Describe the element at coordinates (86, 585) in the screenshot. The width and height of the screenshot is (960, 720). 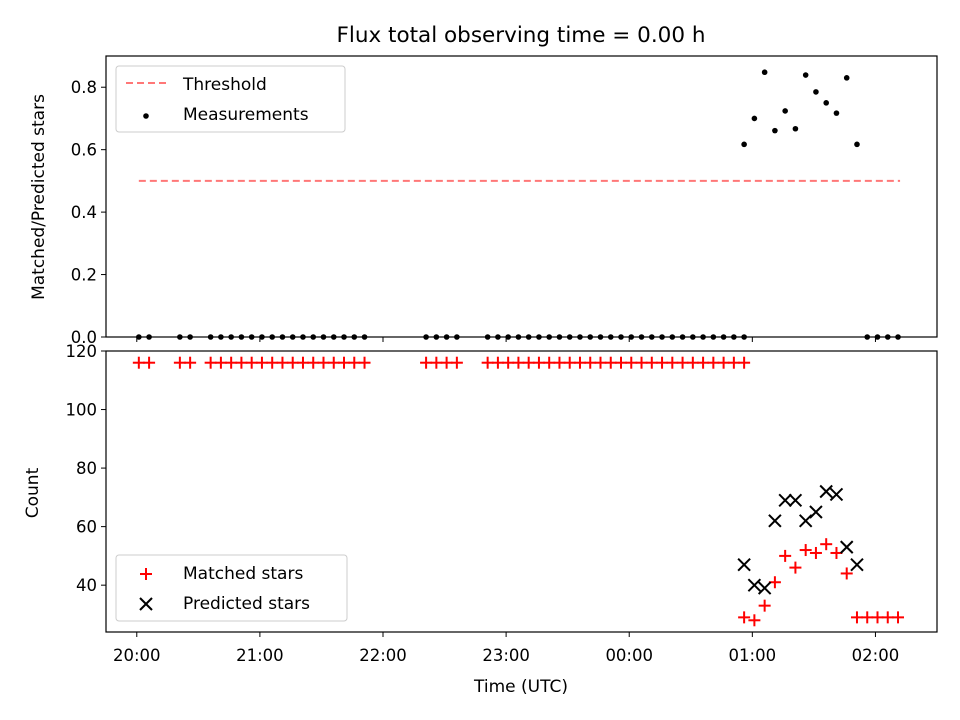
I see `y-tick-label: 40` at that location.